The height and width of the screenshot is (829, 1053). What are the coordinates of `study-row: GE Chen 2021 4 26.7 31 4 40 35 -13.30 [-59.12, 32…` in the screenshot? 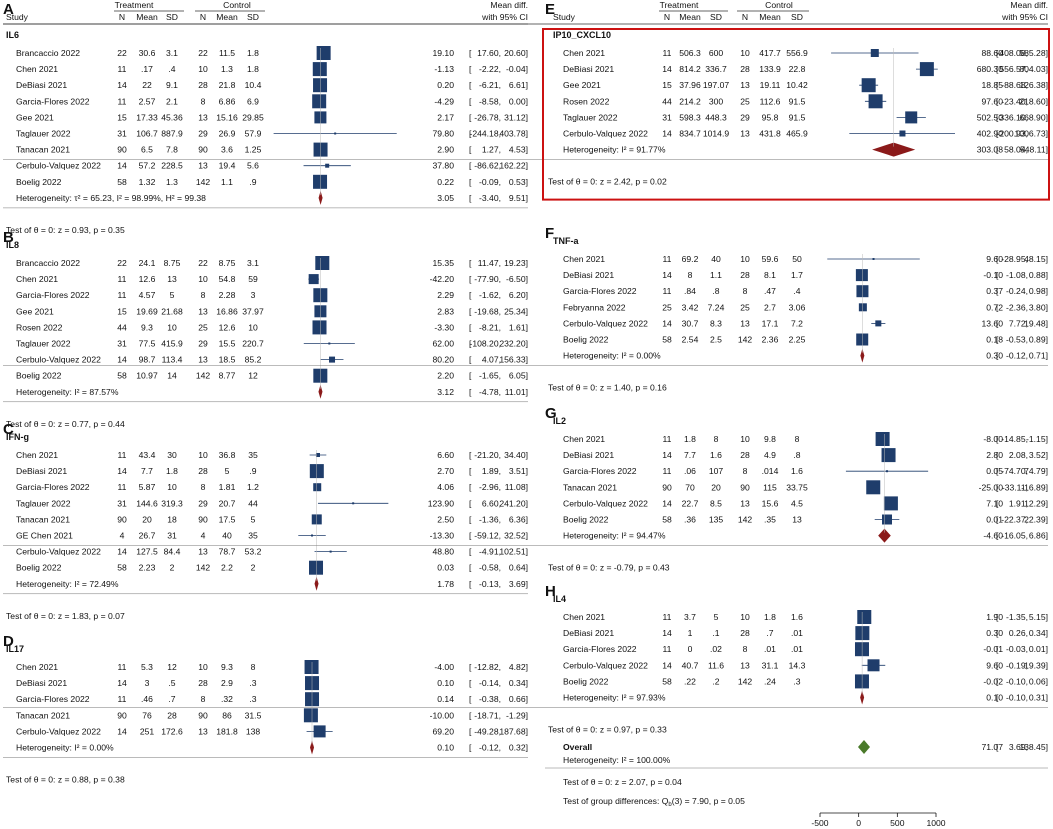 It's located at (272, 536).